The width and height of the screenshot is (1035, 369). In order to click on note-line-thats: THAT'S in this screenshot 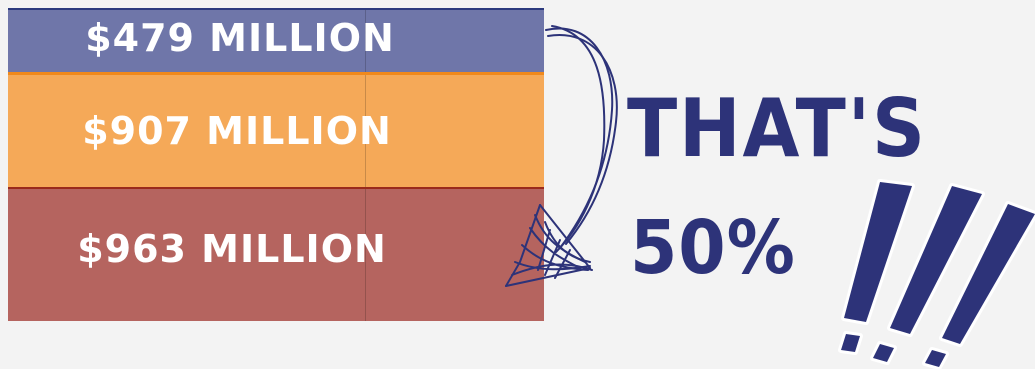, I will do `click(777, 128)`.